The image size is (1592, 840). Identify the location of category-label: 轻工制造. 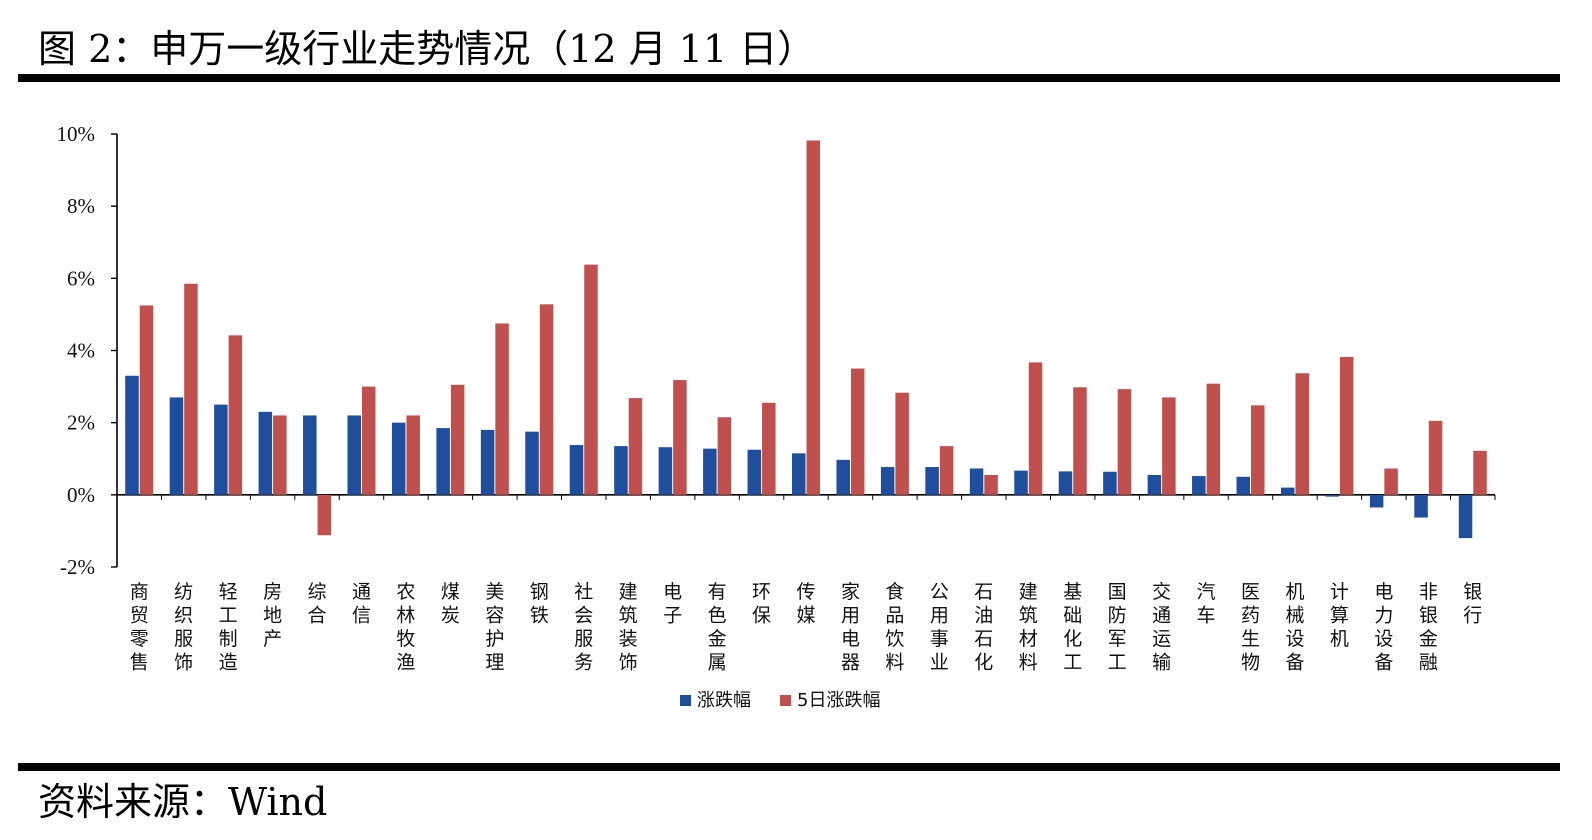
(228, 627).